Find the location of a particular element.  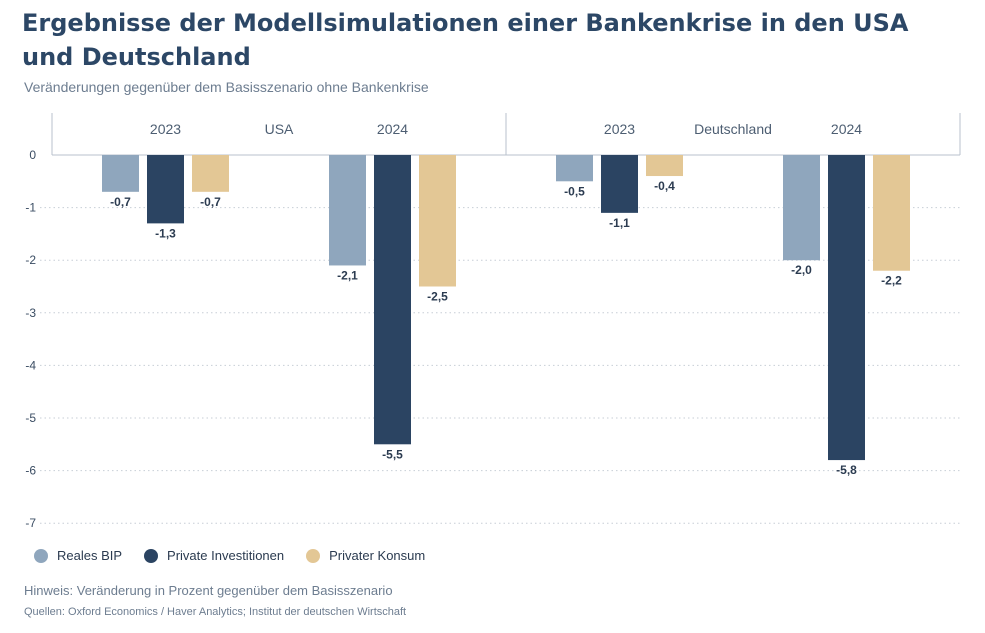

bar-value-label: -2,2 is located at coordinates (891, 281).